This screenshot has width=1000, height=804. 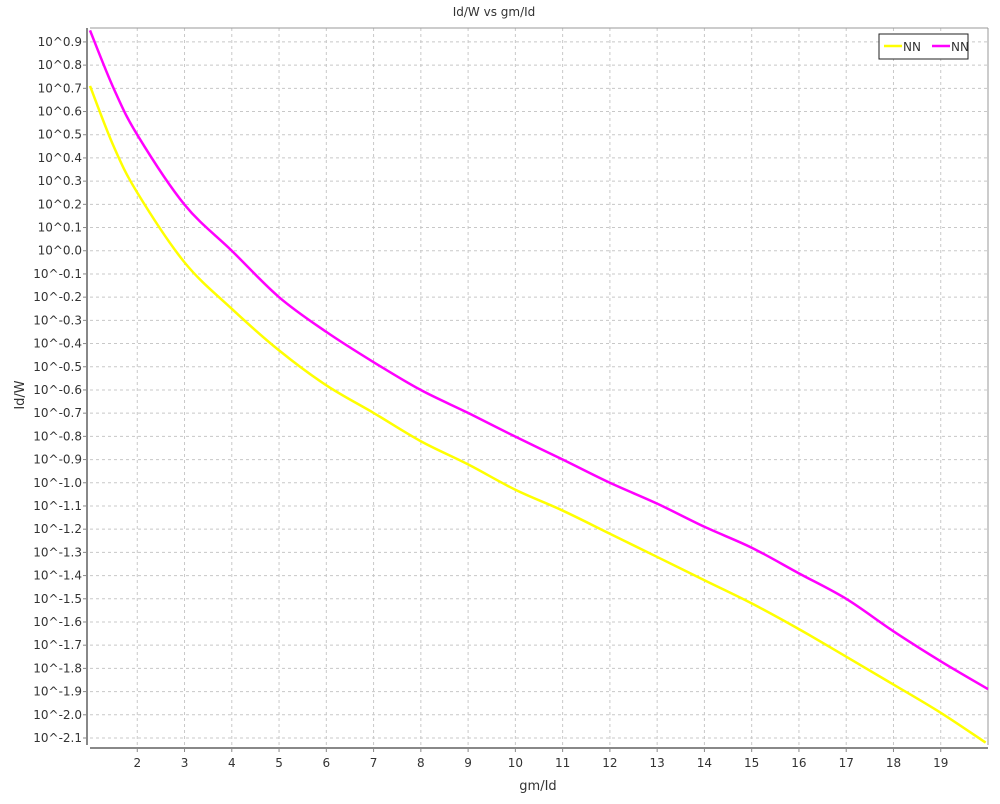 What do you see at coordinates (57, 344) in the screenshot?
I see `y-tick-label: 10^-0.4` at bounding box center [57, 344].